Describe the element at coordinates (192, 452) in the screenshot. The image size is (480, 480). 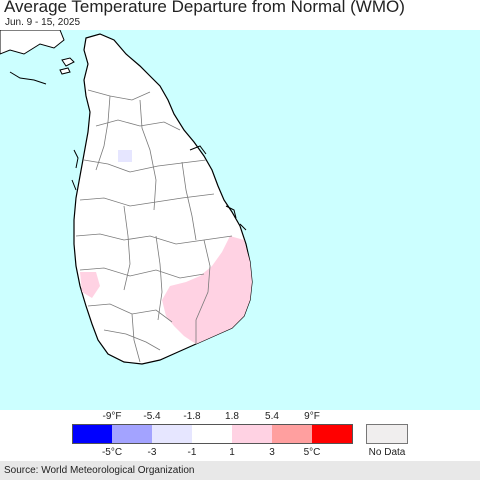
I see `c-tick-3: -1` at that location.